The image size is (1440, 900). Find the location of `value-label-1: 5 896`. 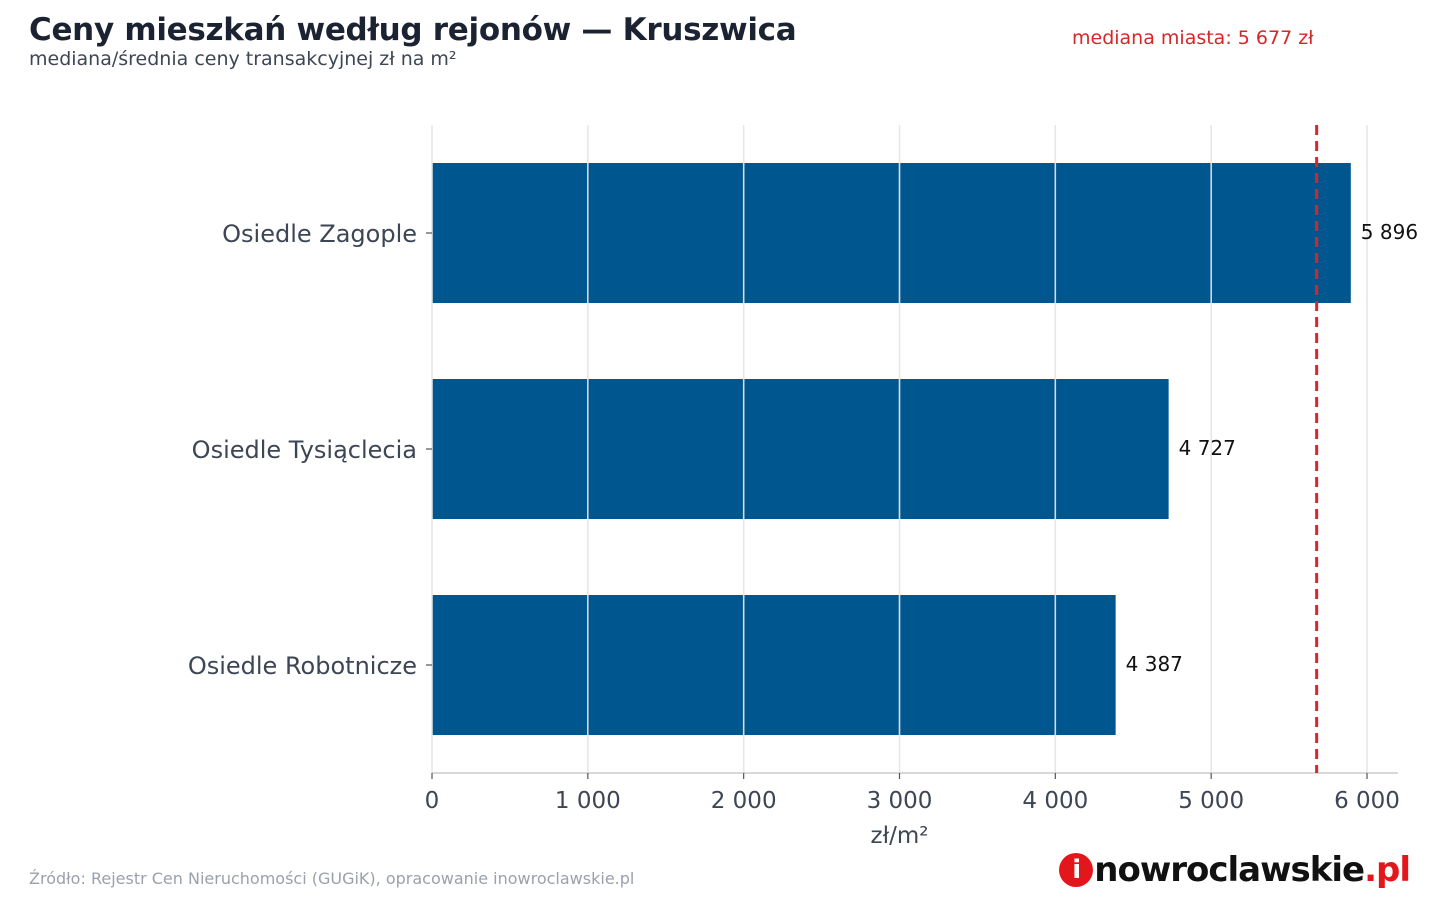

value-label-1: 5 896 is located at coordinates (1389, 232).